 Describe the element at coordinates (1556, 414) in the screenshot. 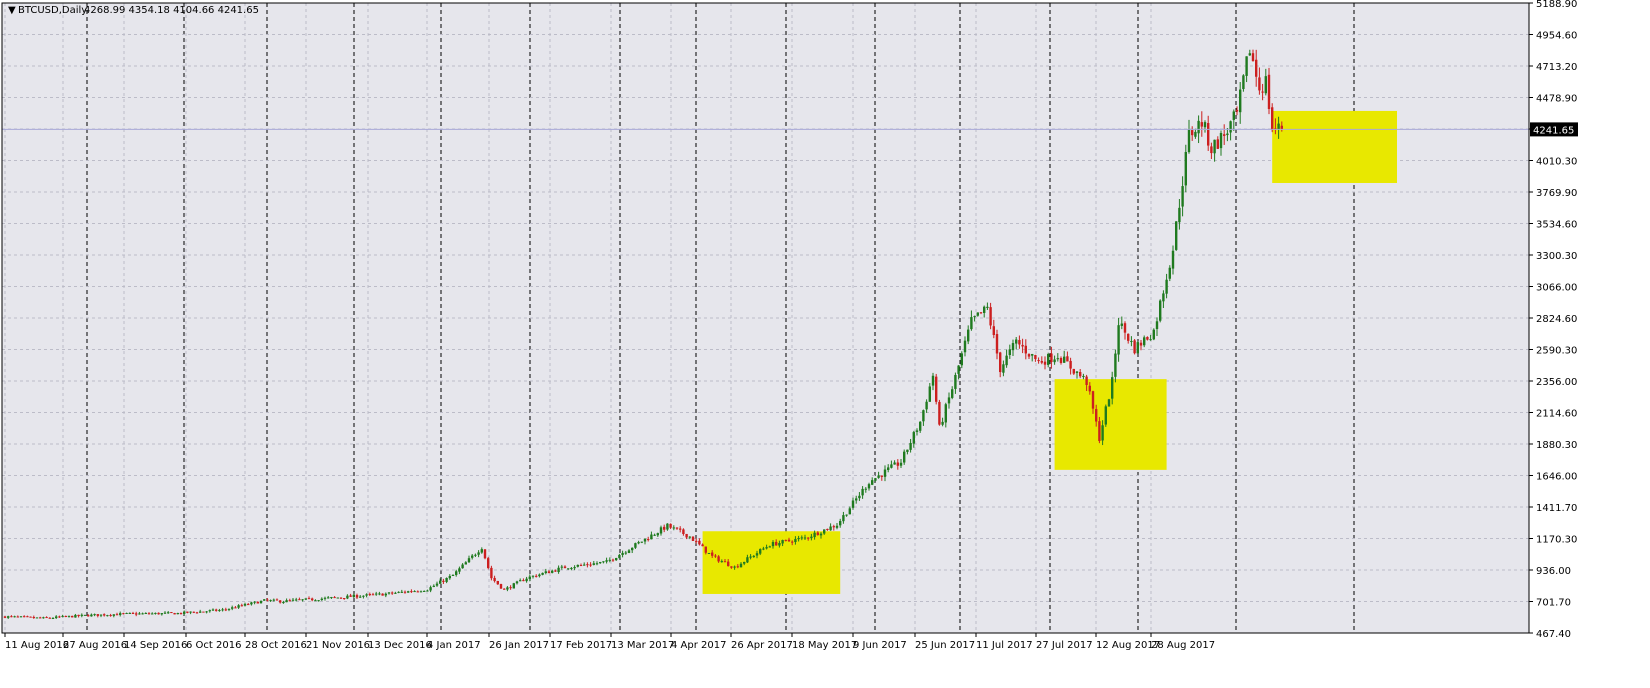

I see `y-tick-label: 2114.60` at that location.